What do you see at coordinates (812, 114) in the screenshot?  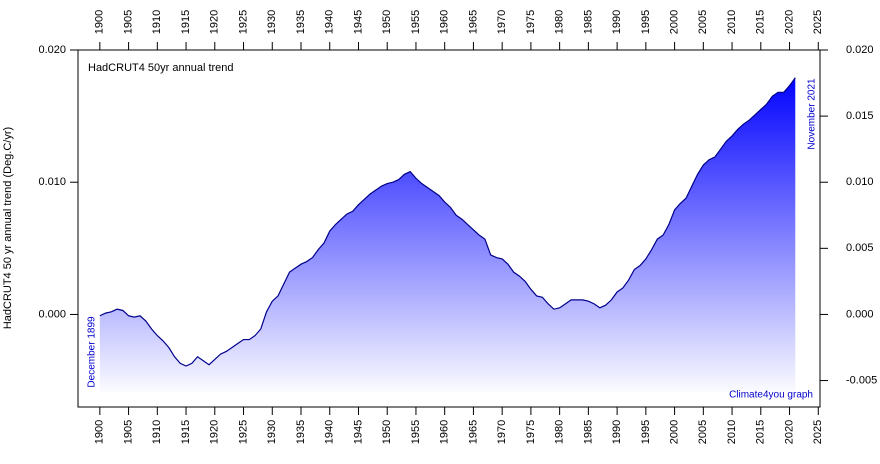 I see `annotation: November 2021` at bounding box center [812, 114].